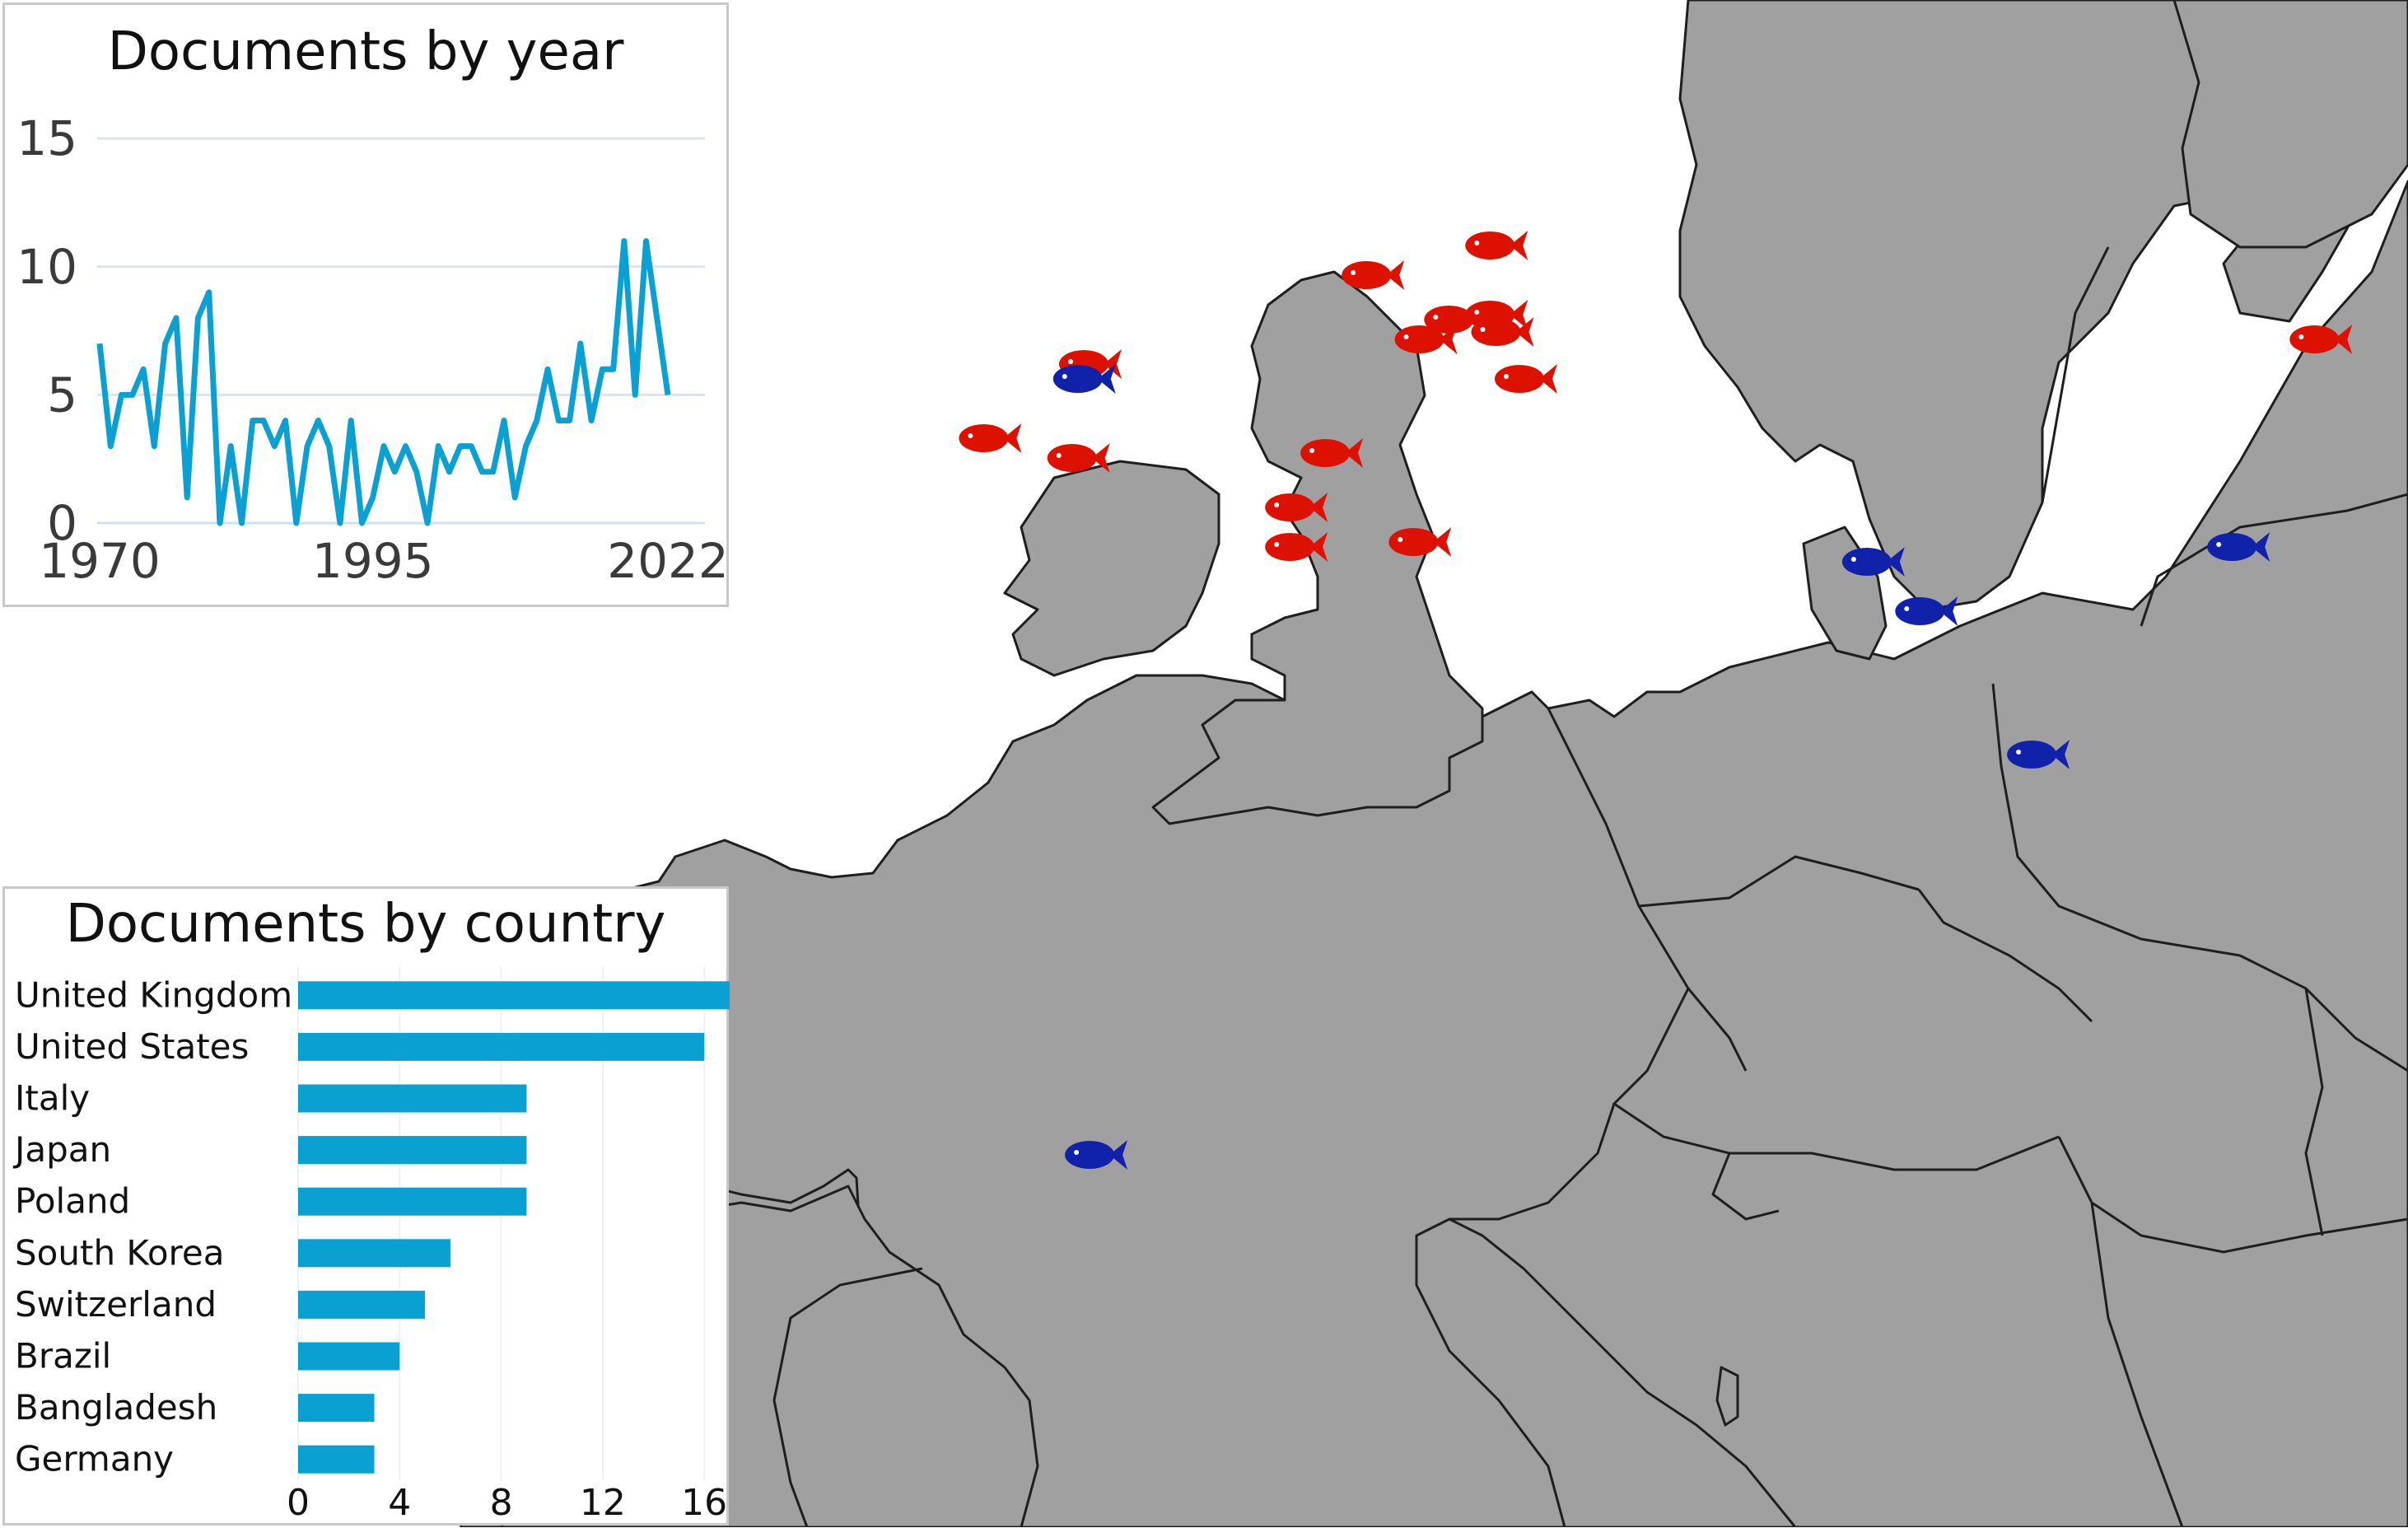 The height and width of the screenshot is (1528, 2408). I want to click on country-category-label: United States, so click(132, 1046).